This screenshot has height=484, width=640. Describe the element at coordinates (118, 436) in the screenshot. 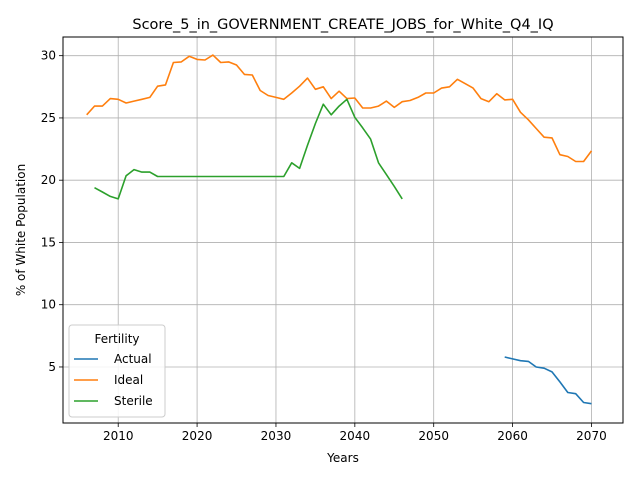

I see `x-tick-label: 2010` at that location.